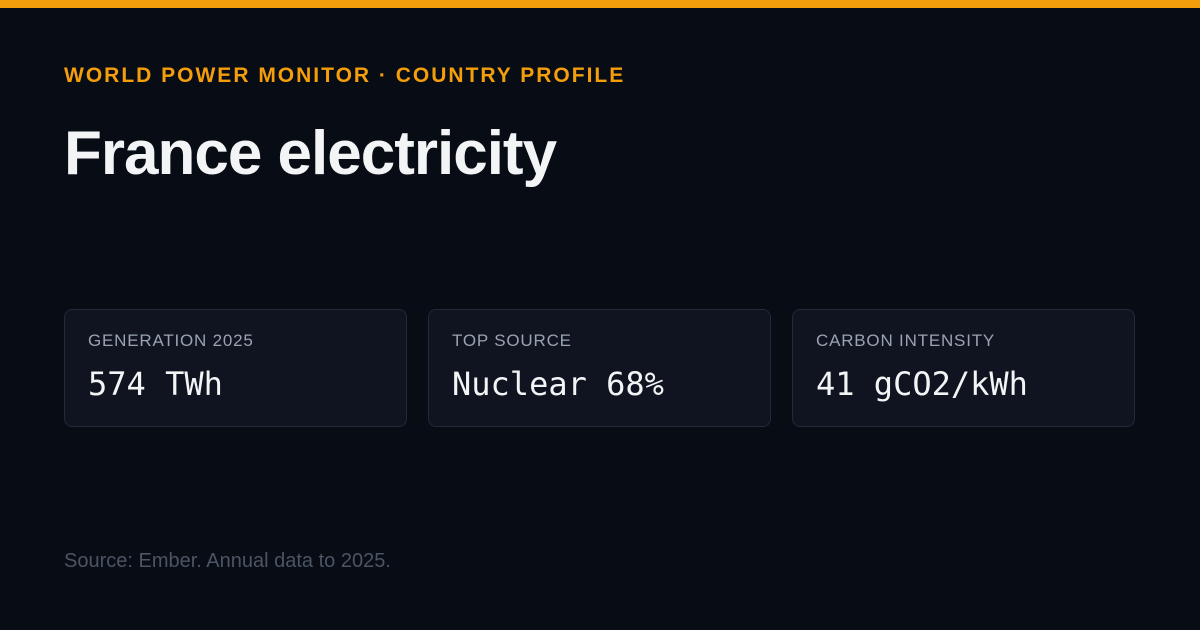 The width and height of the screenshot is (1200, 630). Describe the element at coordinates (235, 368) in the screenshot. I see `stat-card: GENERATION 2025 574 TWh` at that location.